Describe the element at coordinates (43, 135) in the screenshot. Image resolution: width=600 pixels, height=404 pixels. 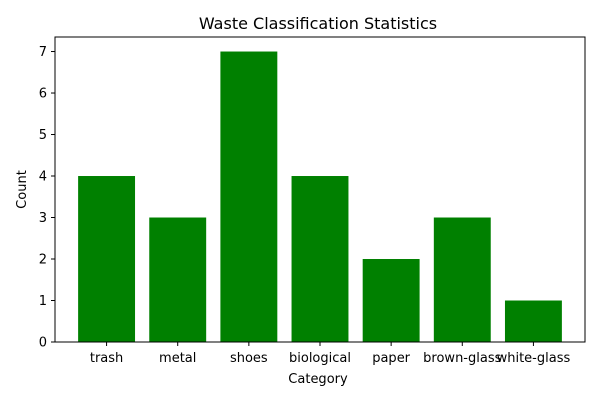
I see `y-tick-label: 5` at that location.